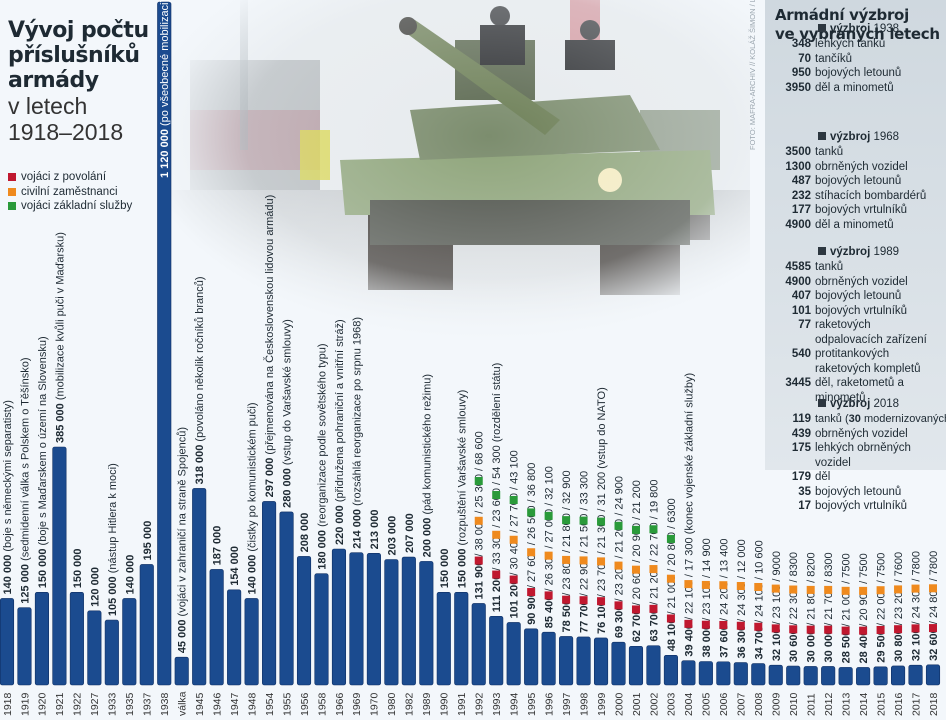 The image size is (946, 720). Describe the element at coordinates (24, 646) in the screenshot. I see `bar-1919` at that location.